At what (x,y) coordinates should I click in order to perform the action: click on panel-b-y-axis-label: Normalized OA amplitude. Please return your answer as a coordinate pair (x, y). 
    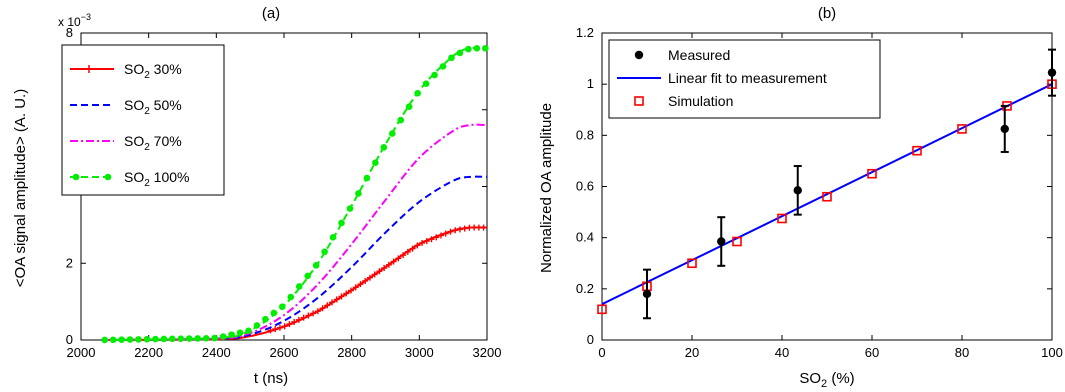
    Looking at the image, I should click on (546, 188).